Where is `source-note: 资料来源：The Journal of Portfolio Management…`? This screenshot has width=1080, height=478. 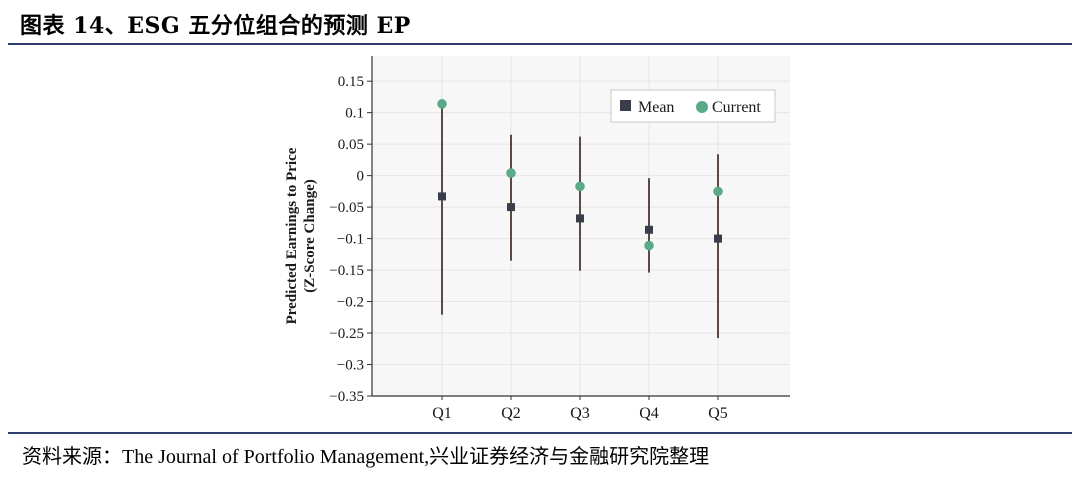 source-note: 资料来源：The Journal of Portfolio Management… is located at coordinates (366, 457).